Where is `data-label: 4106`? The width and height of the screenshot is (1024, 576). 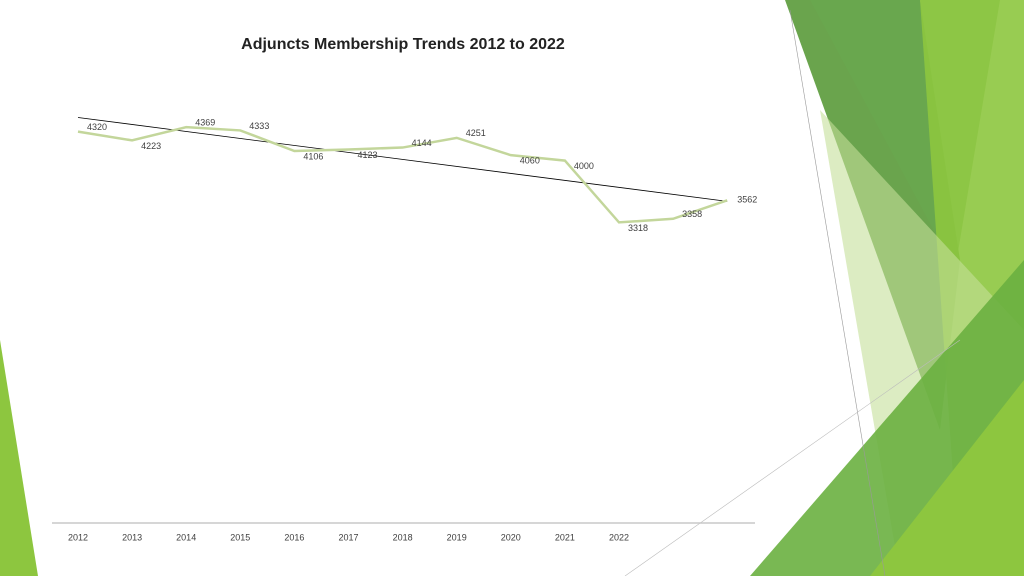 data-label: 4106 is located at coordinates (313, 156).